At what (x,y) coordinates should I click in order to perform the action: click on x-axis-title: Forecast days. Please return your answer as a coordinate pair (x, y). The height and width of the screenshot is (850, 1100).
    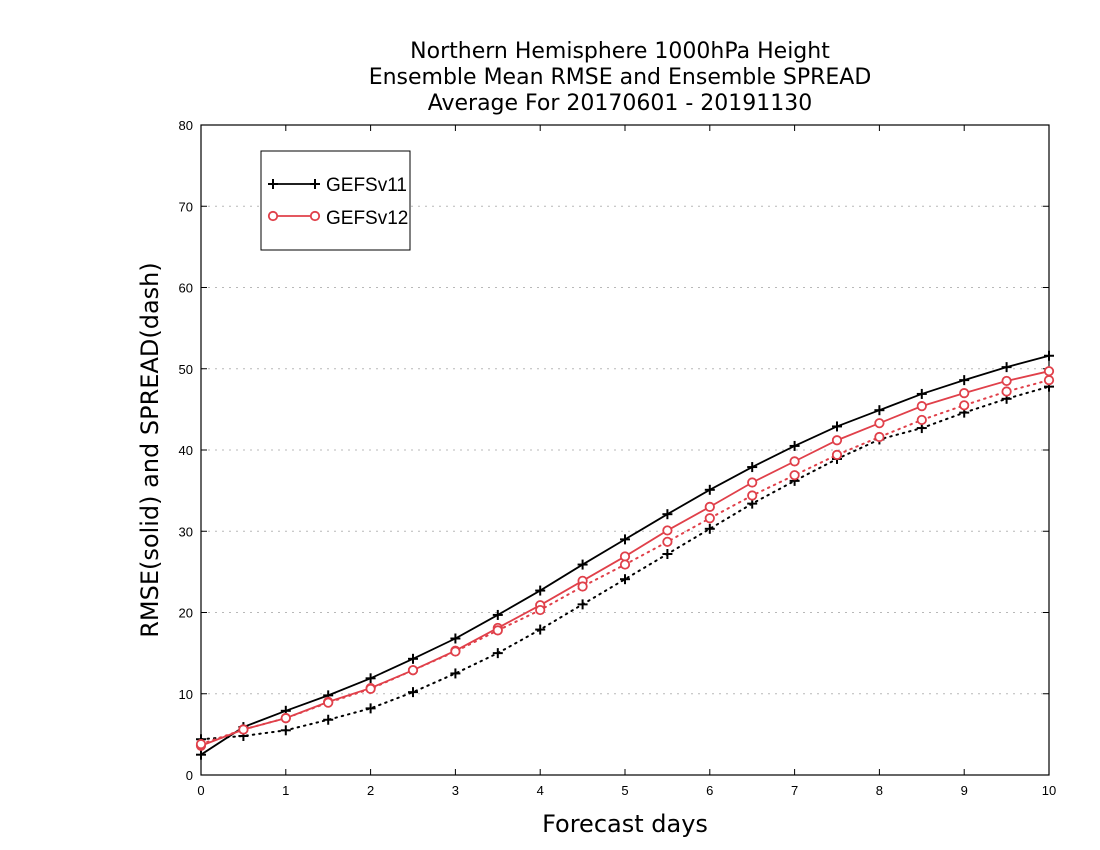
    Looking at the image, I should click on (625, 824).